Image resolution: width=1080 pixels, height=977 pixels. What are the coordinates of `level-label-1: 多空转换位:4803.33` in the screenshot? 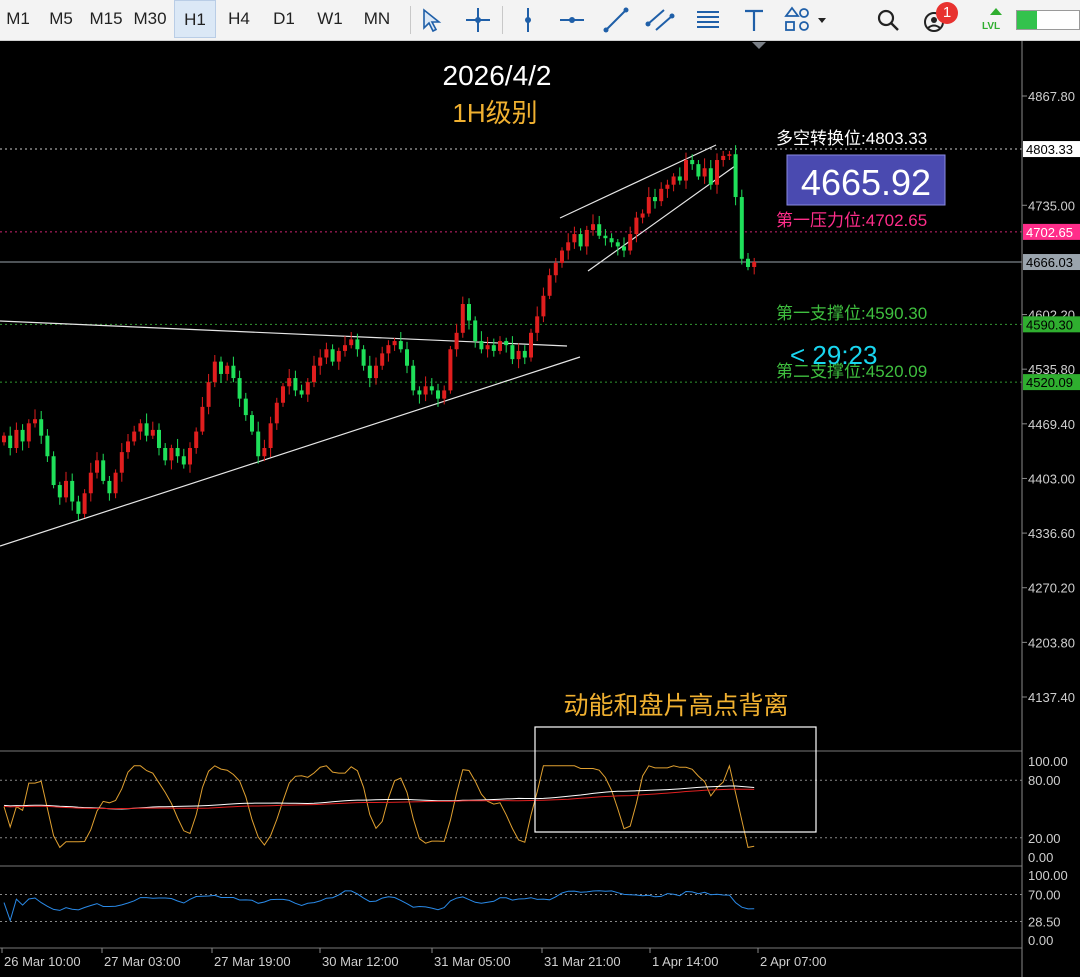 It's located at (851, 138).